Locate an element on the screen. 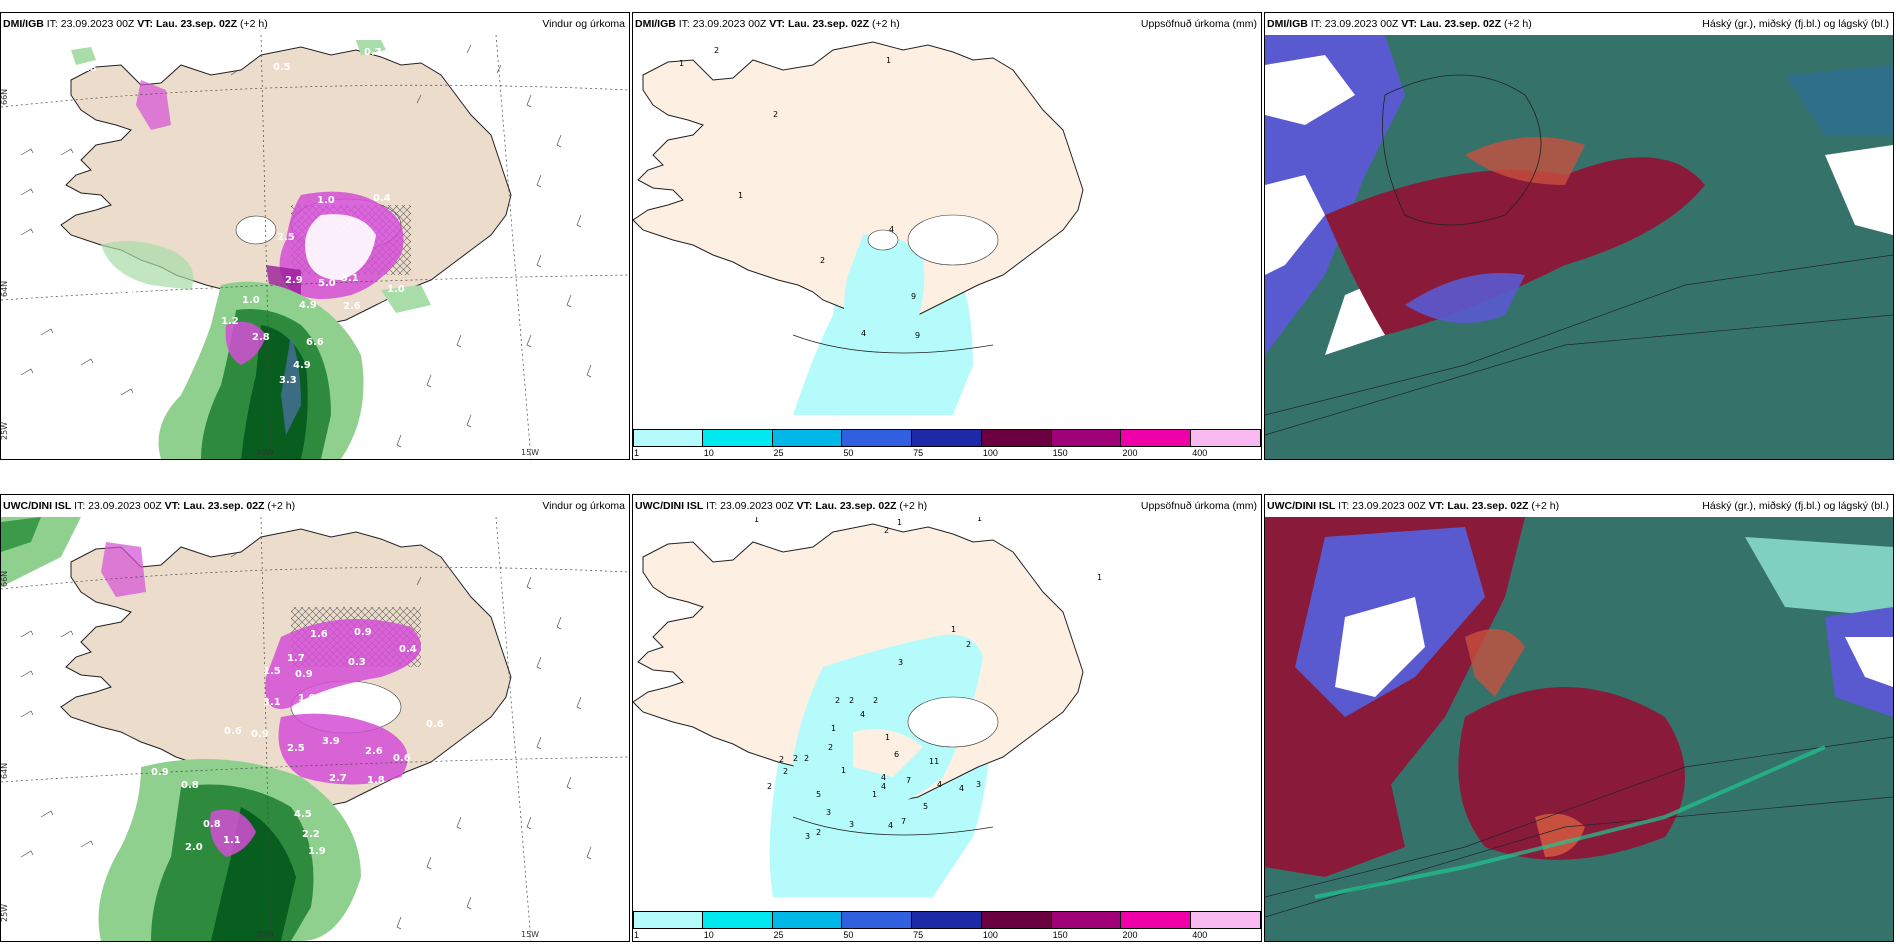  lat-label: 64N is located at coordinates (5, 771).